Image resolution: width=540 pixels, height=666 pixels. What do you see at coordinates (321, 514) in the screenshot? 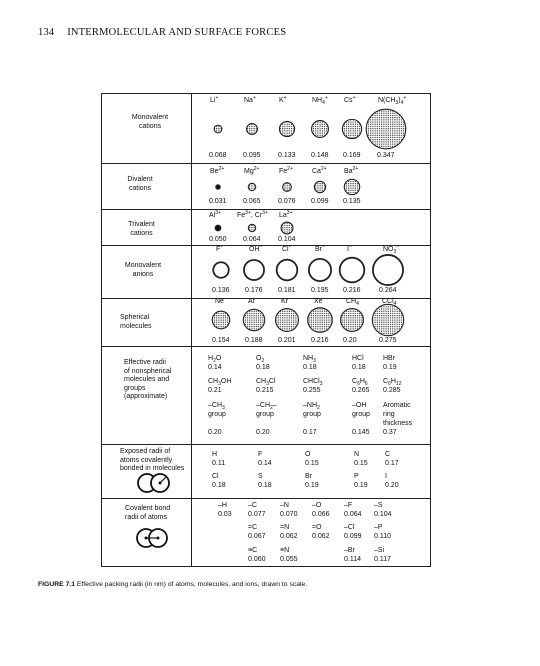
I see `radius-value: 0.066` at bounding box center [321, 514].